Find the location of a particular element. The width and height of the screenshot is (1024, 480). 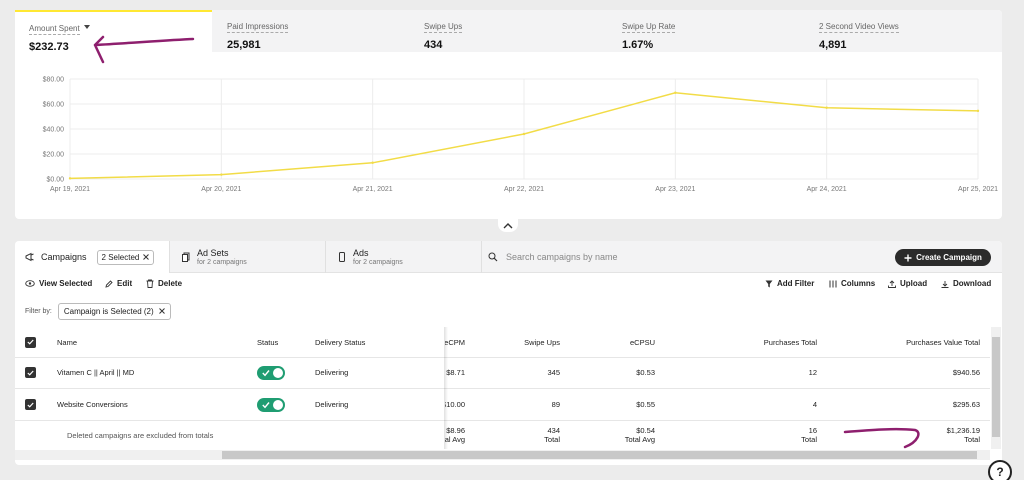

create-campaign-label: Create Campaign is located at coordinates (949, 257).